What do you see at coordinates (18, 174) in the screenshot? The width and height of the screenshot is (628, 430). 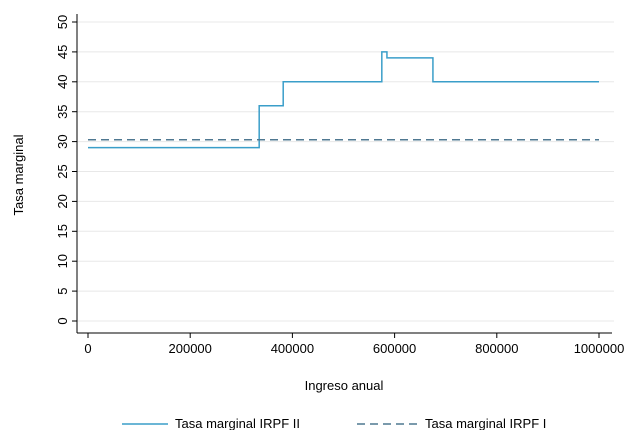 I see `y-axis-title: Tasa marginal` at bounding box center [18, 174].